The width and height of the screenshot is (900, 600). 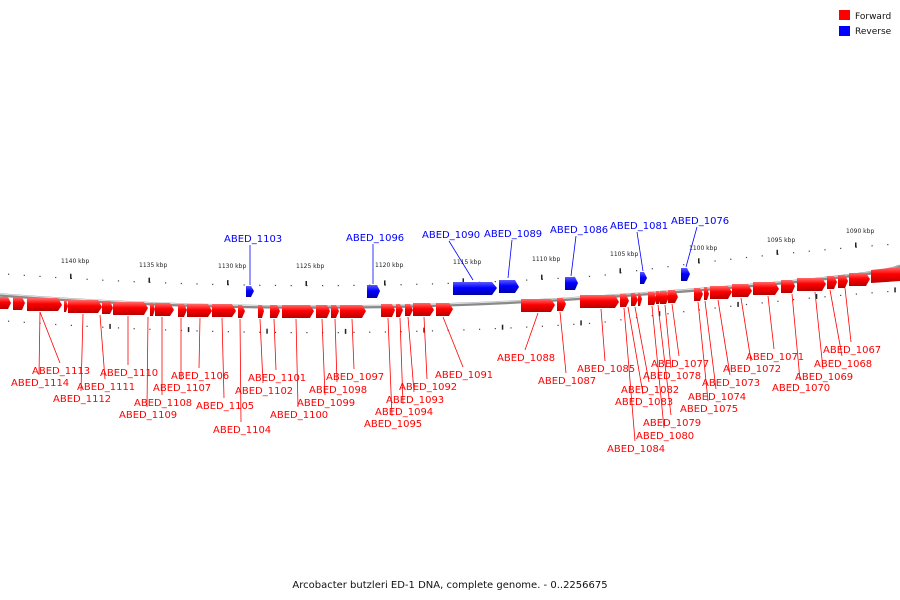 I want to click on gene-label-reverse: ABED_1090, so click(x=451, y=235).